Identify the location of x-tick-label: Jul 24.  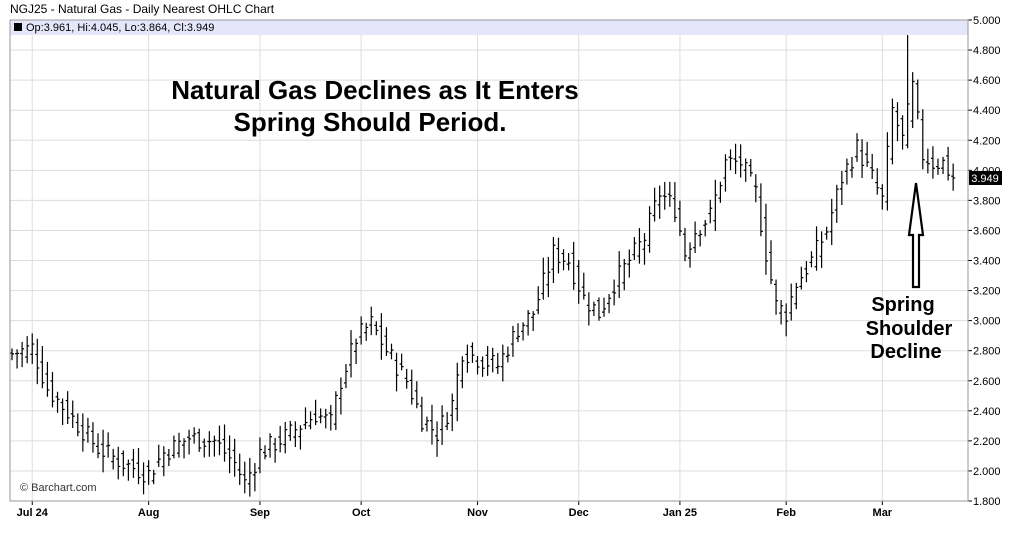
(33, 513).